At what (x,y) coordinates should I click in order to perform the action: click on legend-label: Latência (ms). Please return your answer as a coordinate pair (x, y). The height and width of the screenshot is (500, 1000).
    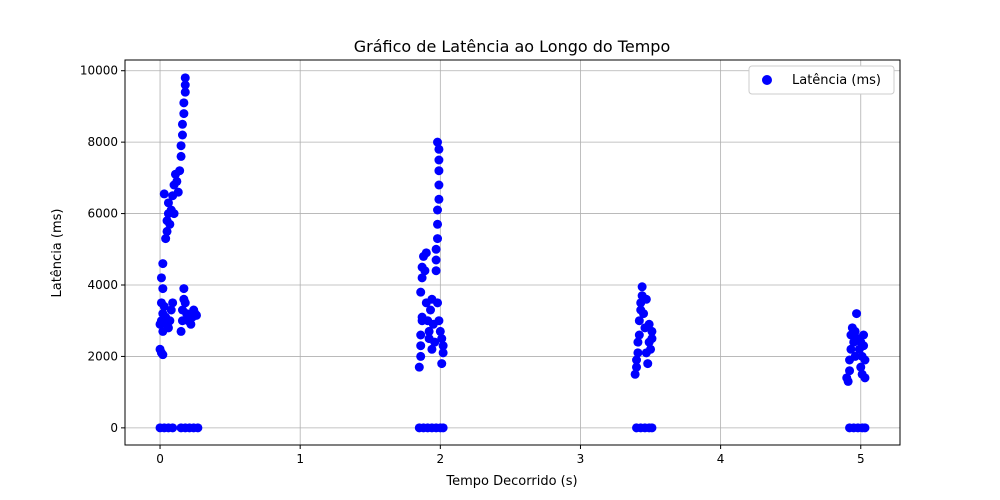
    Looking at the image, I should click on (836, 80).